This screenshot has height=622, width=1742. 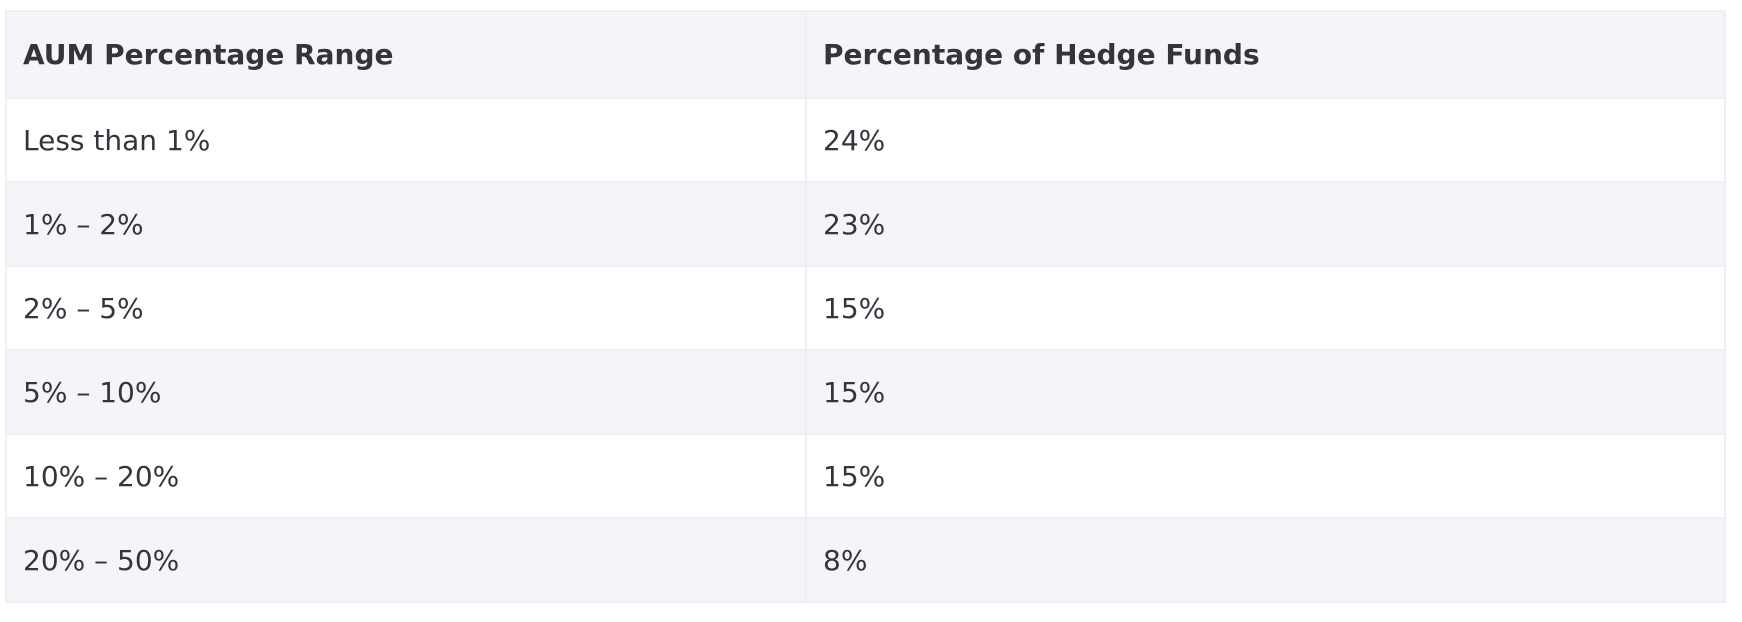 I want to click on table-cell: 20% – 50%, so click(x=406, y=560).